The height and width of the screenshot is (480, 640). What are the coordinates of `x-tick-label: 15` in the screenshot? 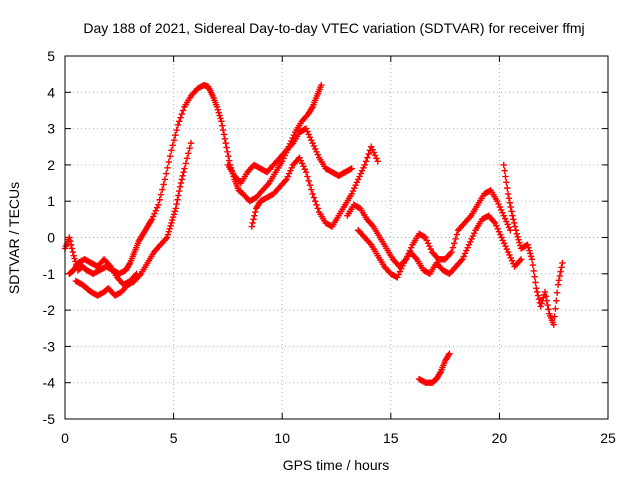 It's located at (391, 438).